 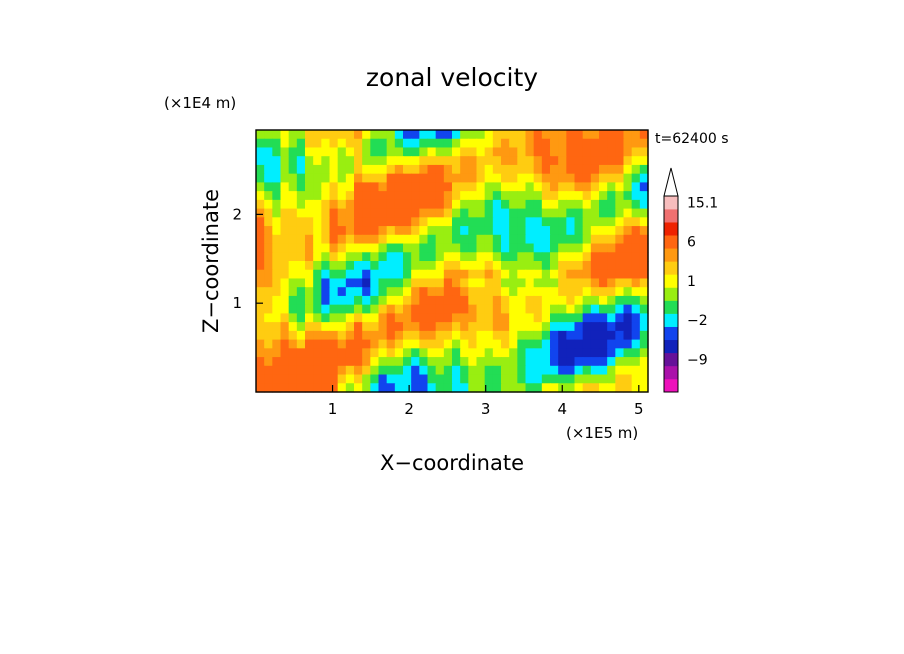 What do you see at coordinates (691, 243) in the screenshot?
I see `colorbar-label: 6` at bounding box center [691, 243].